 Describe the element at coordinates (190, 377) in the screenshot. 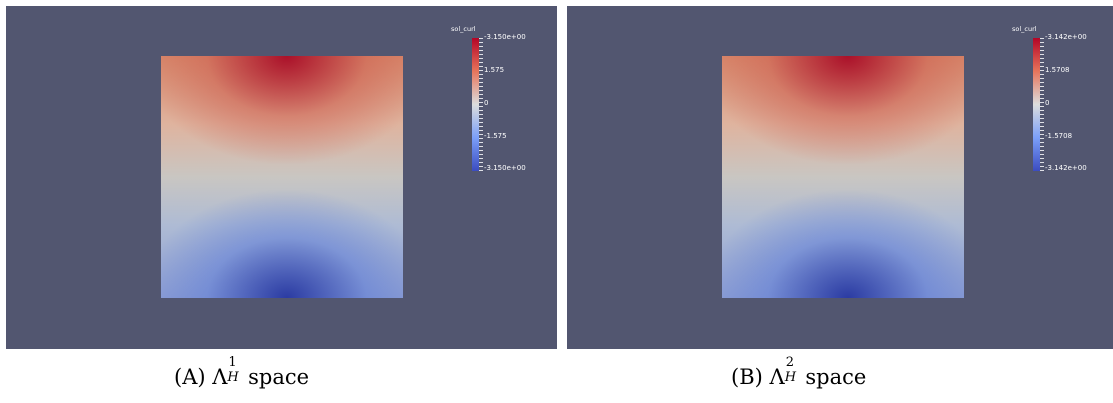

I see `caption-letter: (A)` at that location.